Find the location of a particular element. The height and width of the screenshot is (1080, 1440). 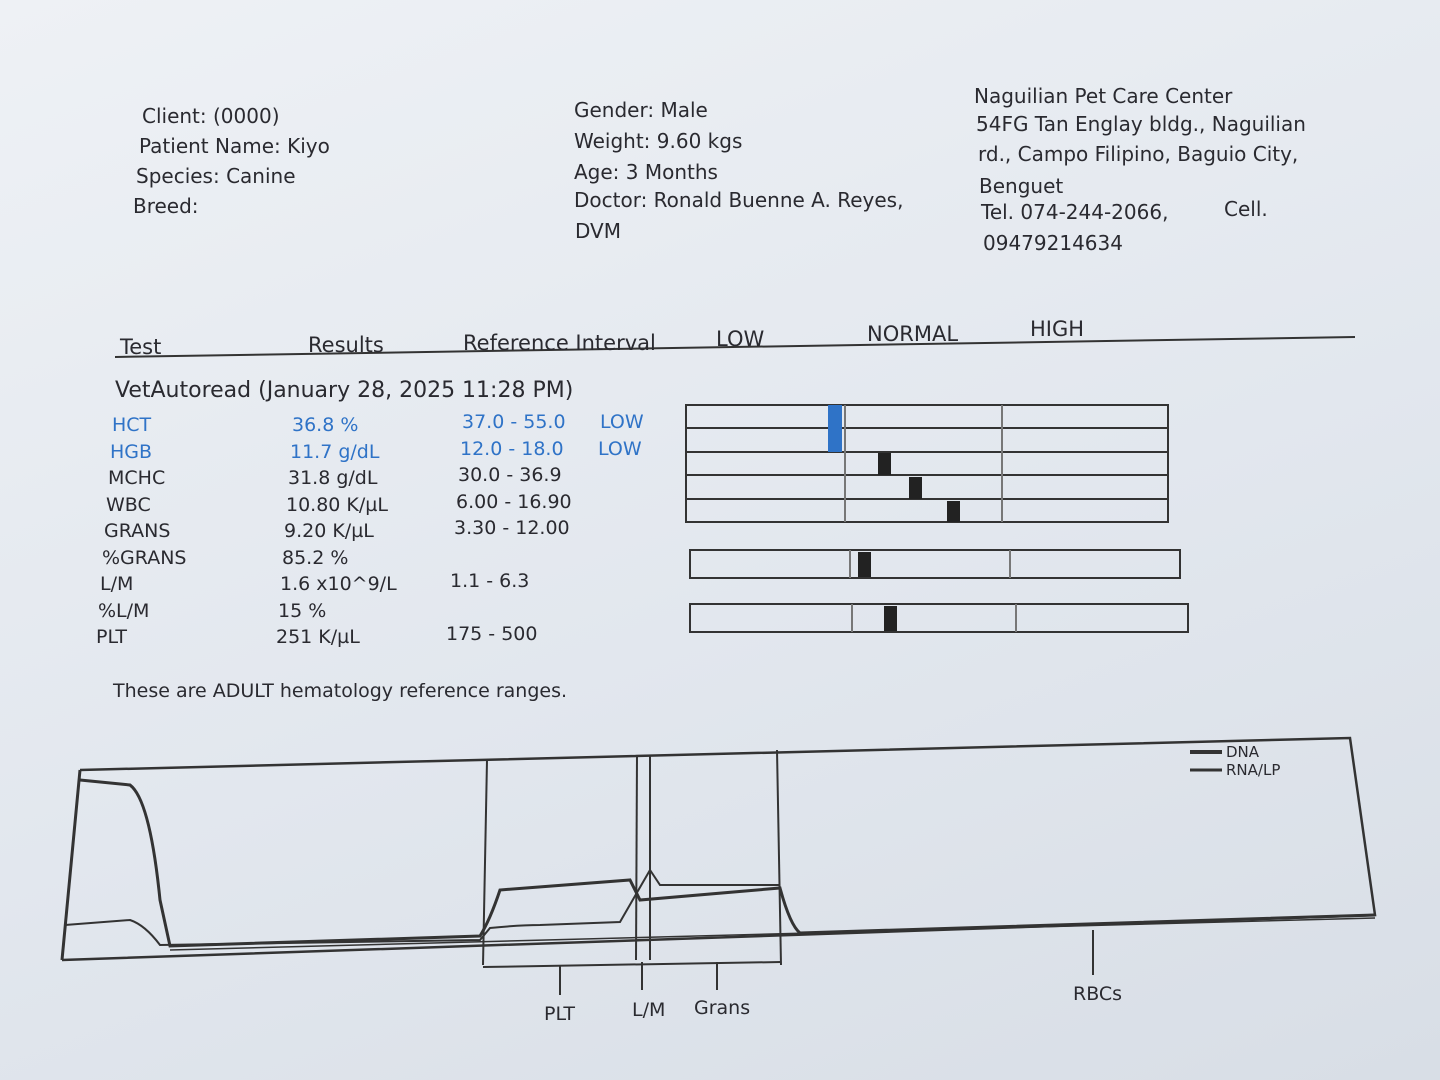

row-range: 6.00 - 16.90 is located at coordinates (514, 501).